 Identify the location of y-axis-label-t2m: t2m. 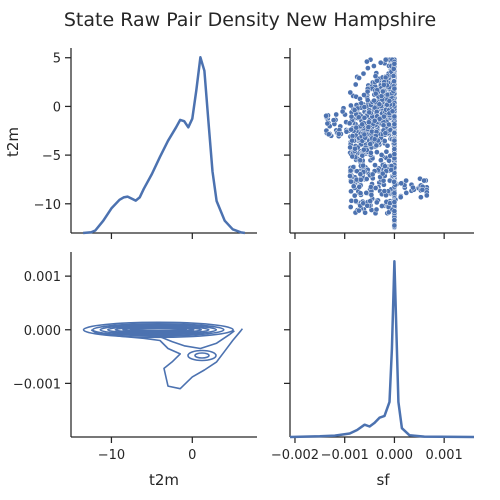
(13, 142).